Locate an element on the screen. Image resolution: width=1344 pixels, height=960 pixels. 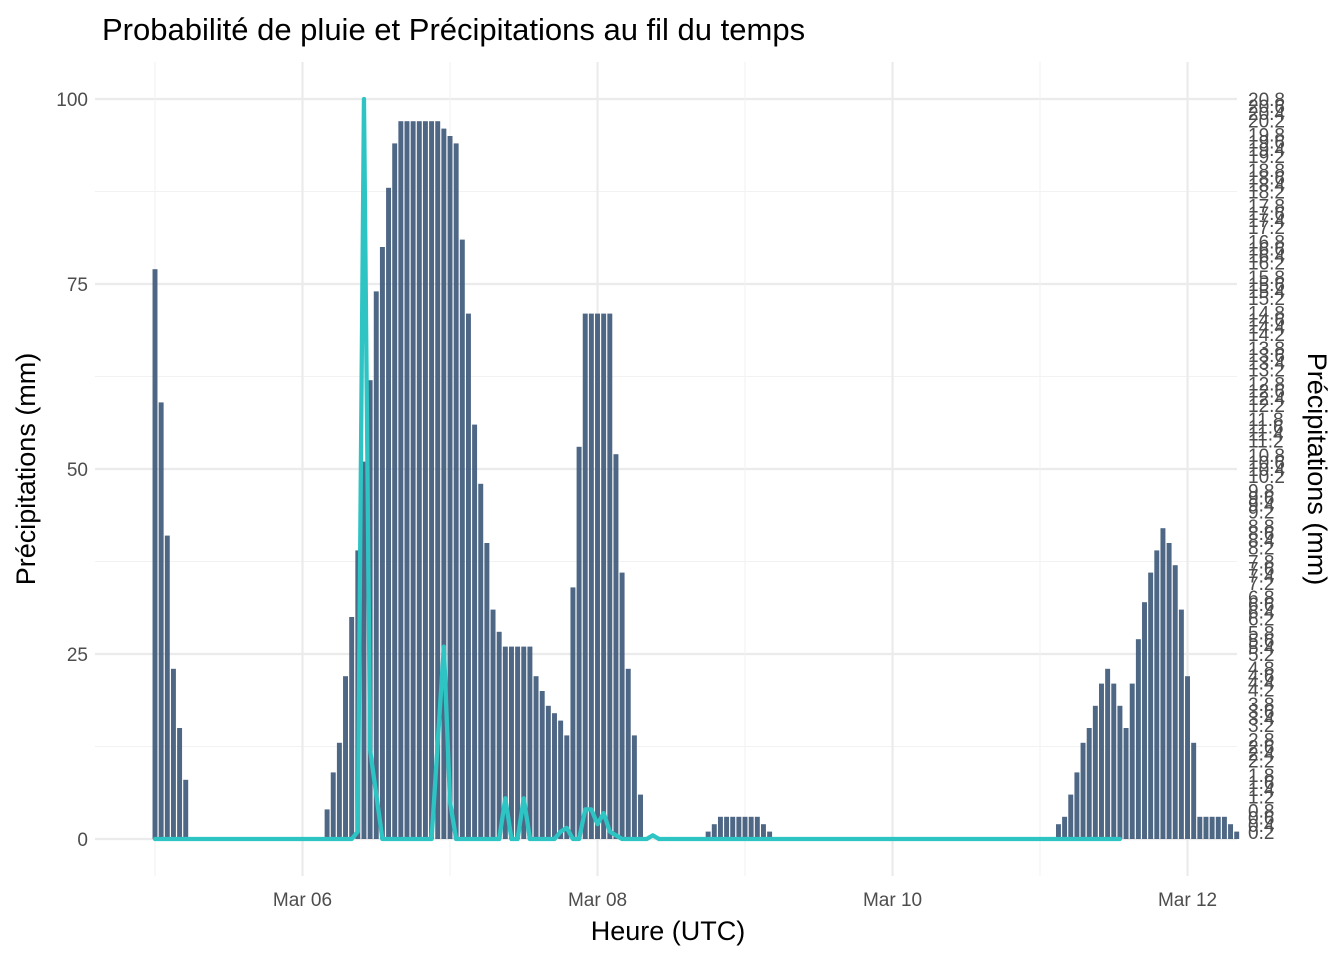
y2-tick-label: 3.6 is located at coordinates (1261, 712).